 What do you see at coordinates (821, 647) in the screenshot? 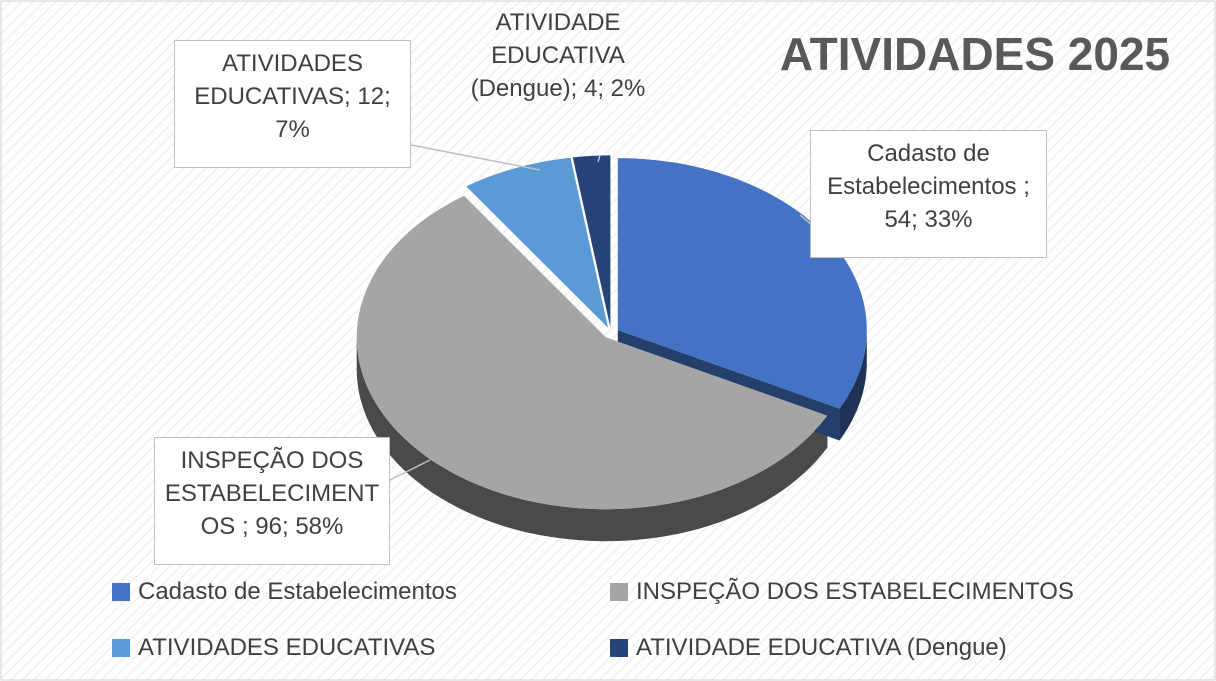
I see `legend-label: ATIVIDADE EDUCATIVA (Dengue)` at bounding box center [821, 647].